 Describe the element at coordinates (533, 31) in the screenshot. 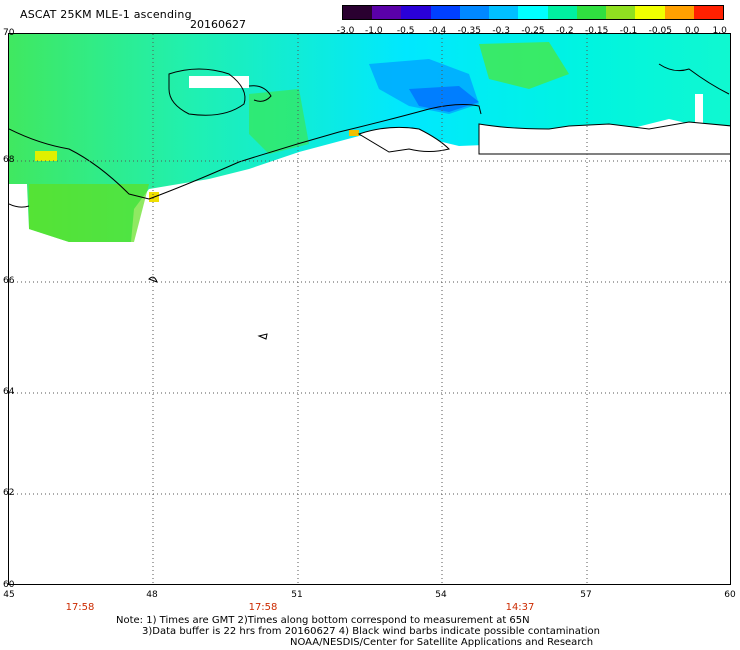

I see `colorbar-label: -0.25` at that location.